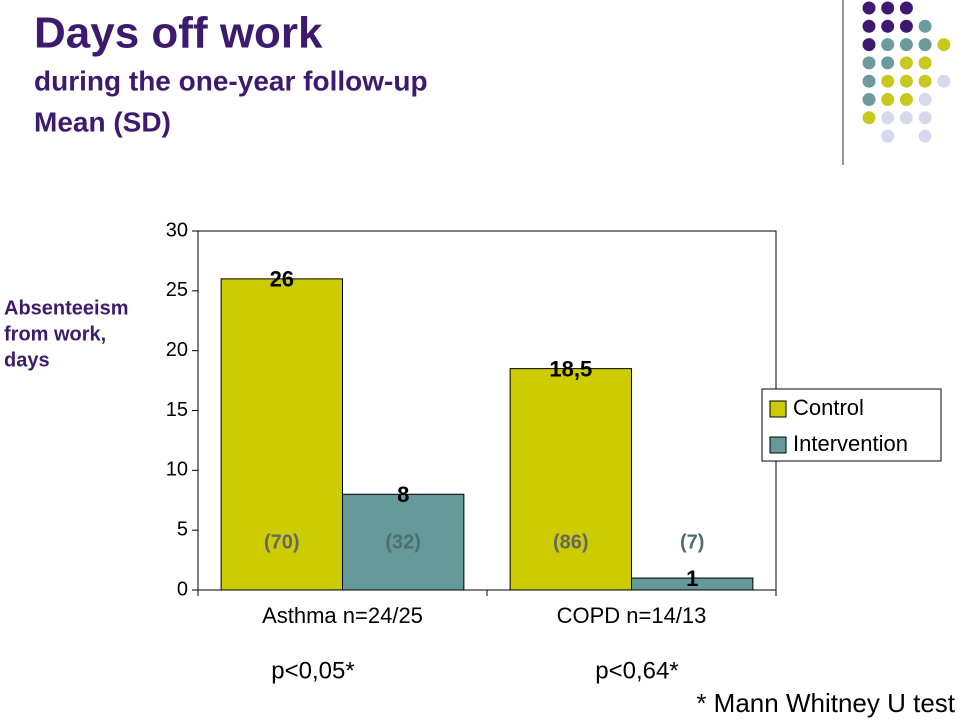 This screenshot has height=721, width=959. What do you see at coordinates (282, 542) in the screenshot?
I see `sd-label: (70)` at bounding box center [282, 542].